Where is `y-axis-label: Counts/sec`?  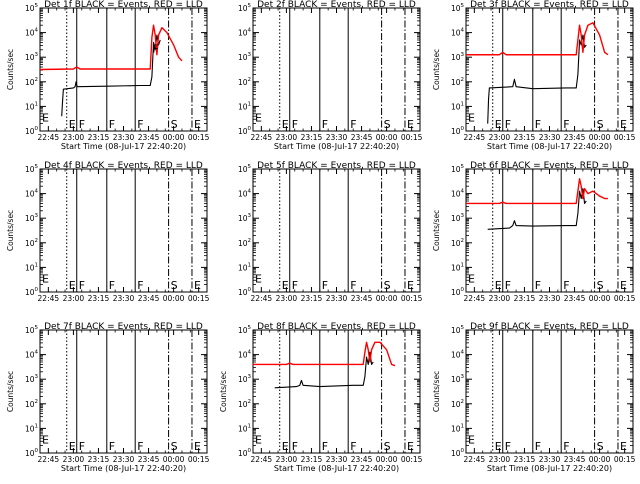
y-axis-label: Counts/sec is located at coordinates (10, 391).